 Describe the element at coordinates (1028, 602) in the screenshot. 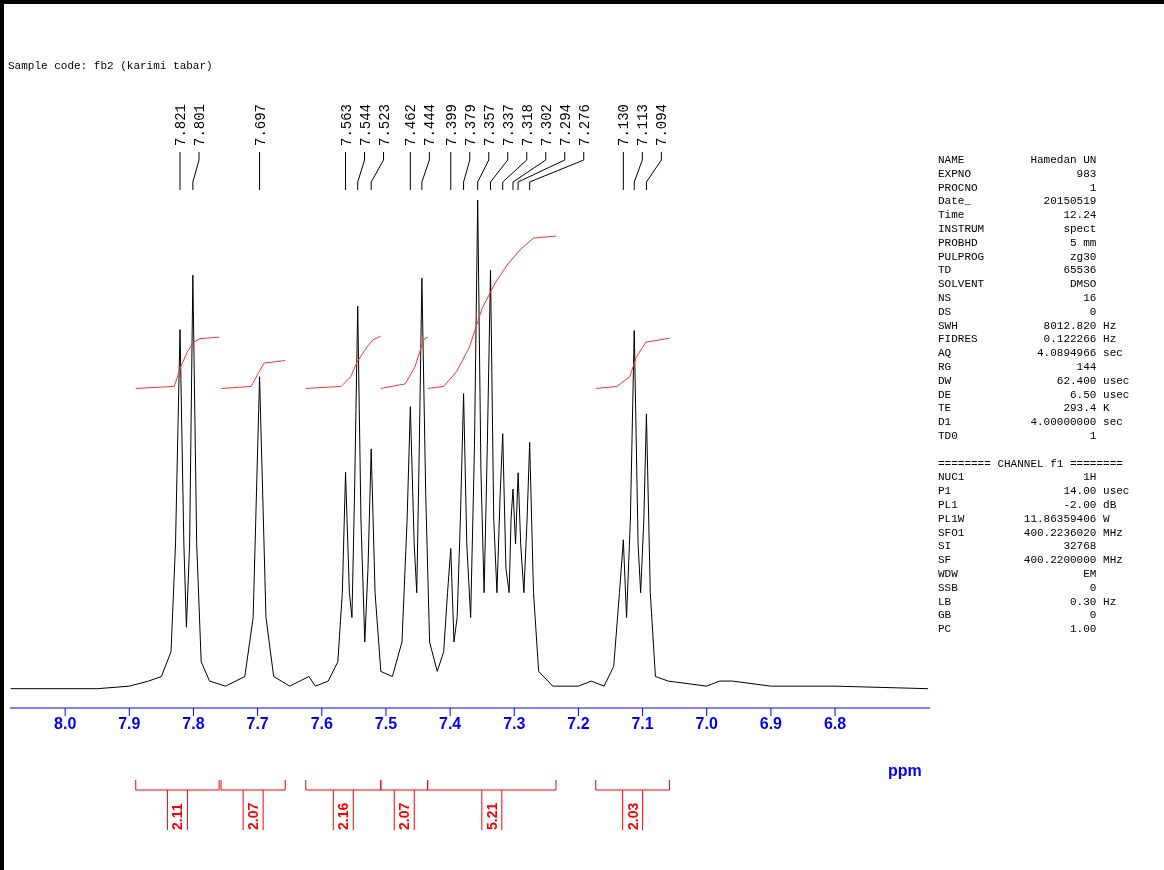

I see `text: LB 0.30 Hz` at that location.